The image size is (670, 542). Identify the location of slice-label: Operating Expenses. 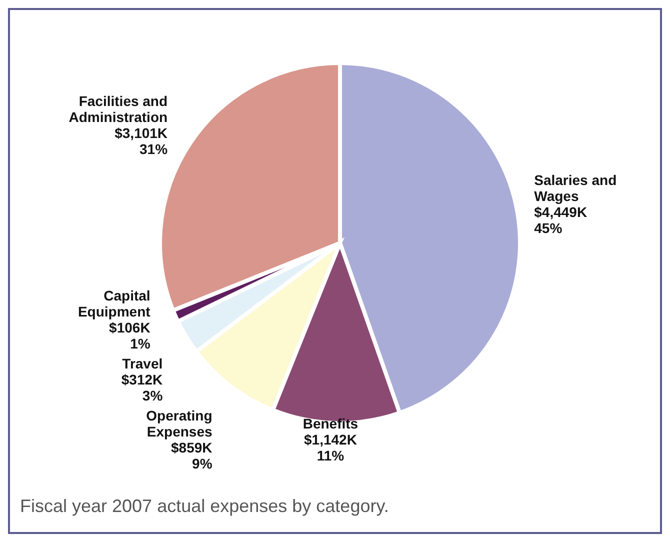
(179, 424).